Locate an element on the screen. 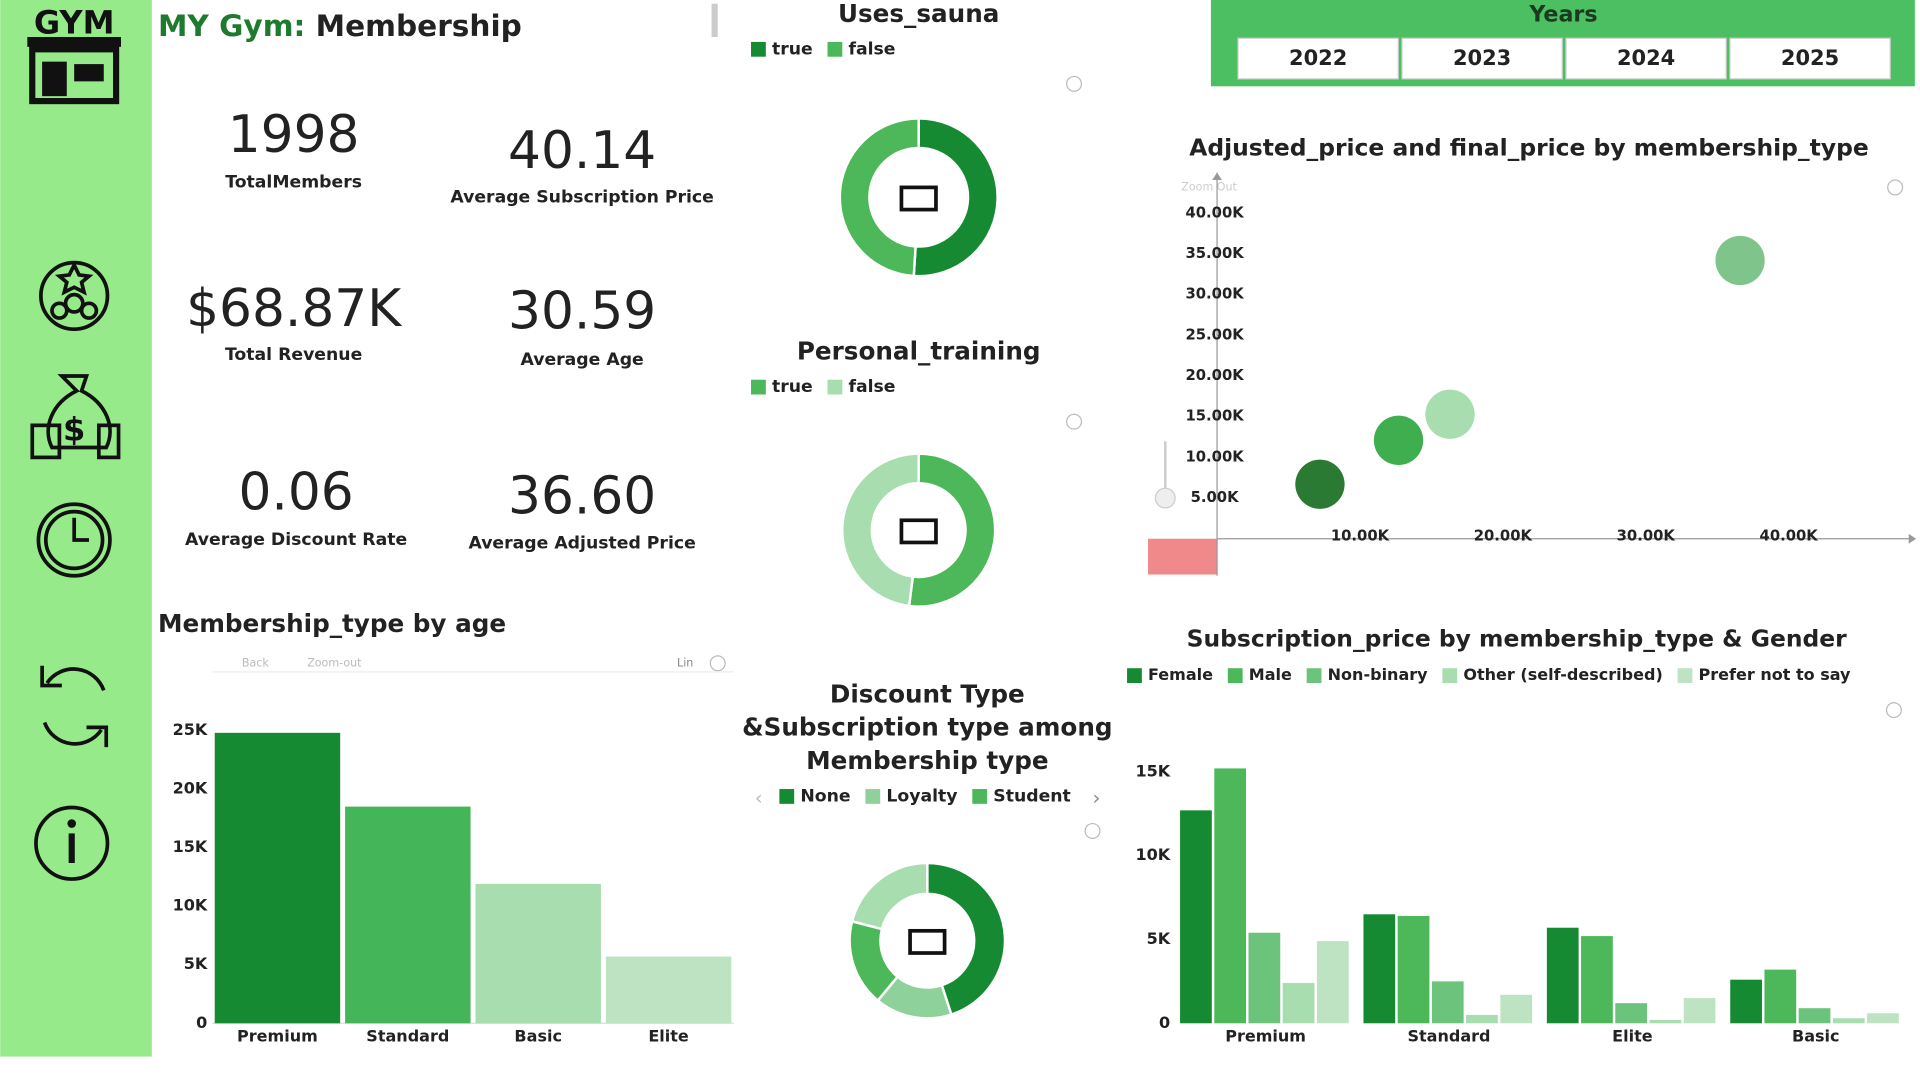  logo: GYM is located at coordinates (74, 54).